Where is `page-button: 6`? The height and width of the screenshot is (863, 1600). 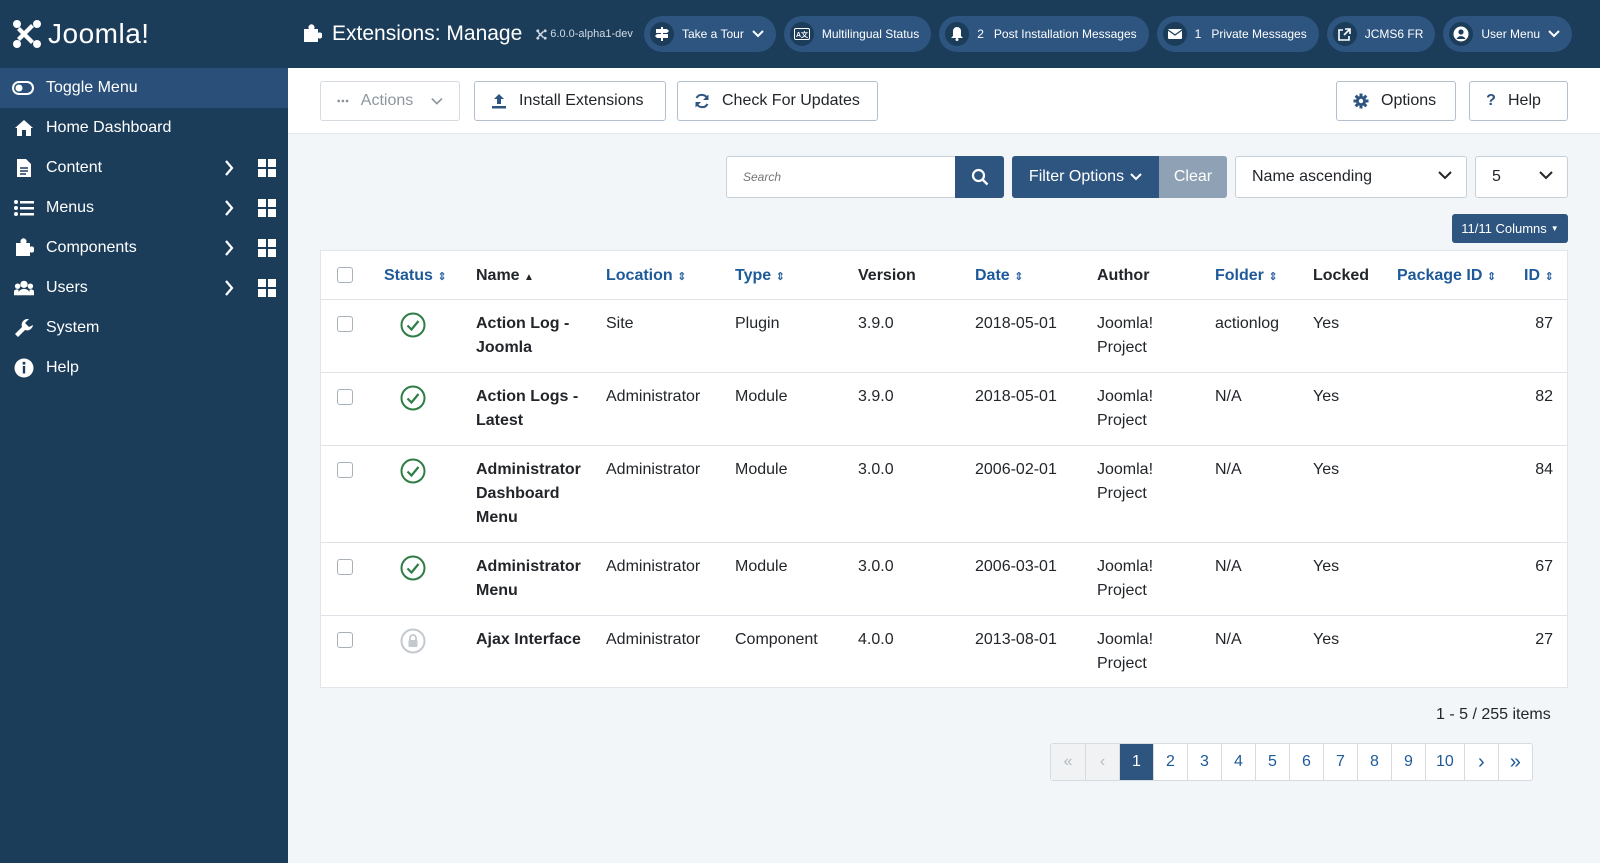
page-button: 6 is located at coordinates (1306, 762).